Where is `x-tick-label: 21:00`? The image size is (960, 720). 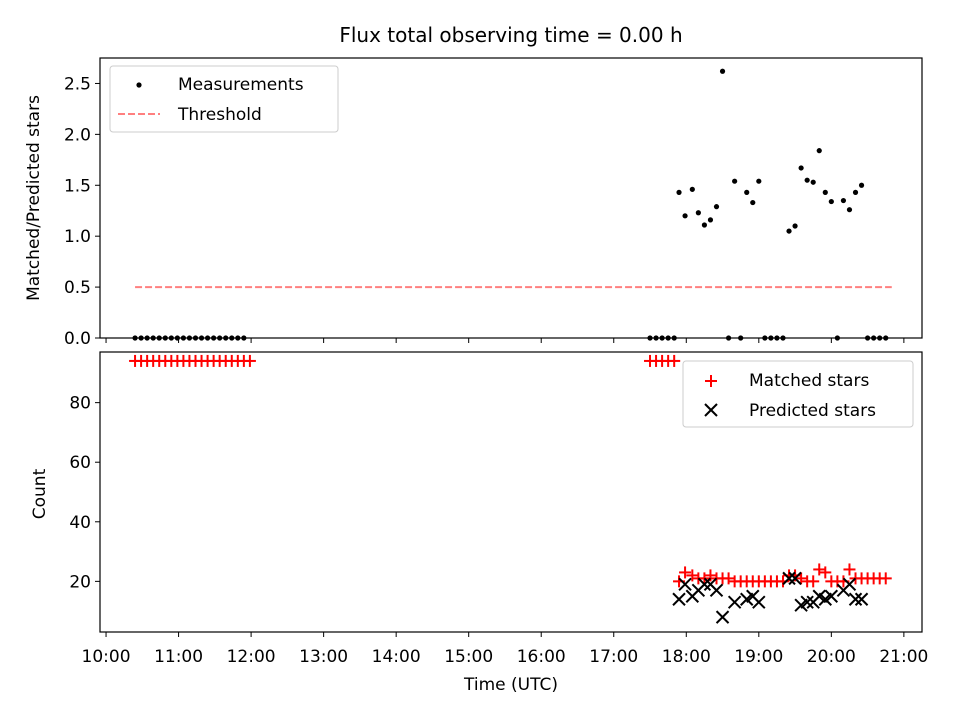
x-tick-label: 21:00 is located at coordinates (903, 657).